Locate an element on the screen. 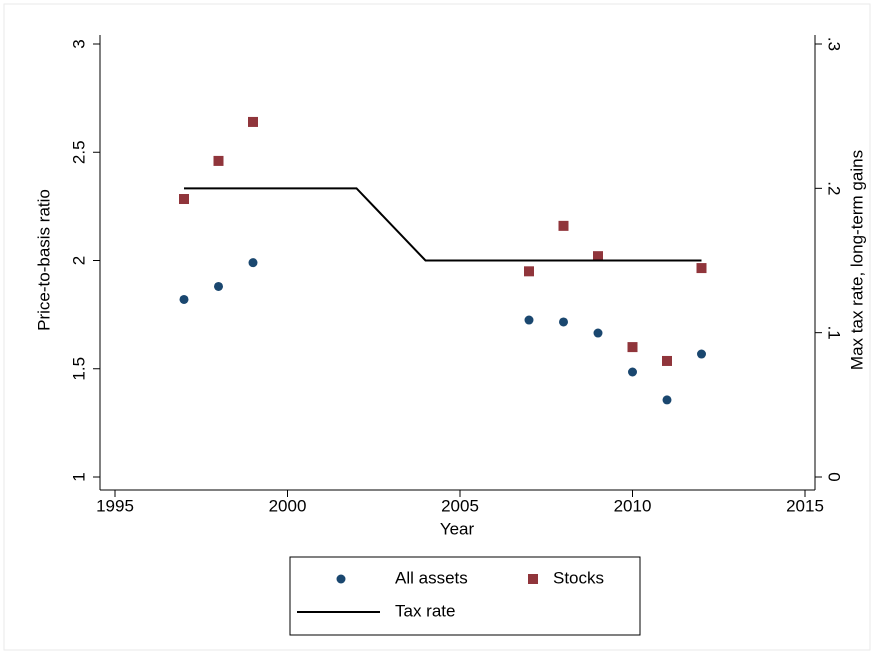 This screenshot has width=875, height=660. y2-axis-title: Max tax rate, long-term gains is located at coordinates (856, 260).